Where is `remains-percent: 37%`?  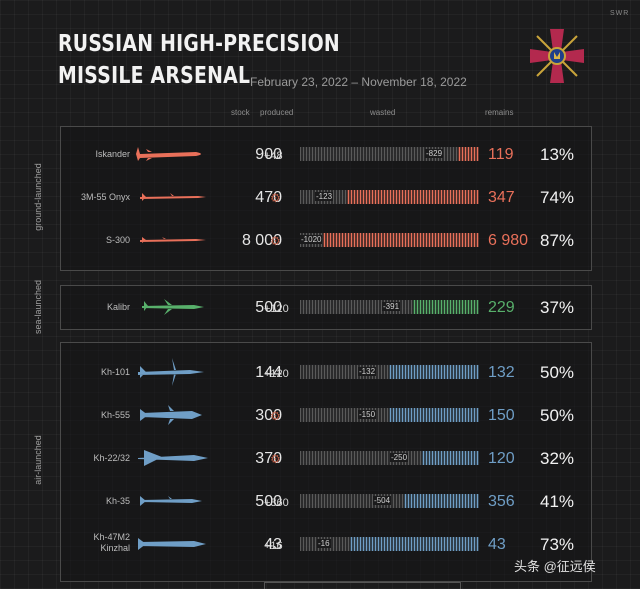 remains-percent: 37% is located at coordinates (557, 307).